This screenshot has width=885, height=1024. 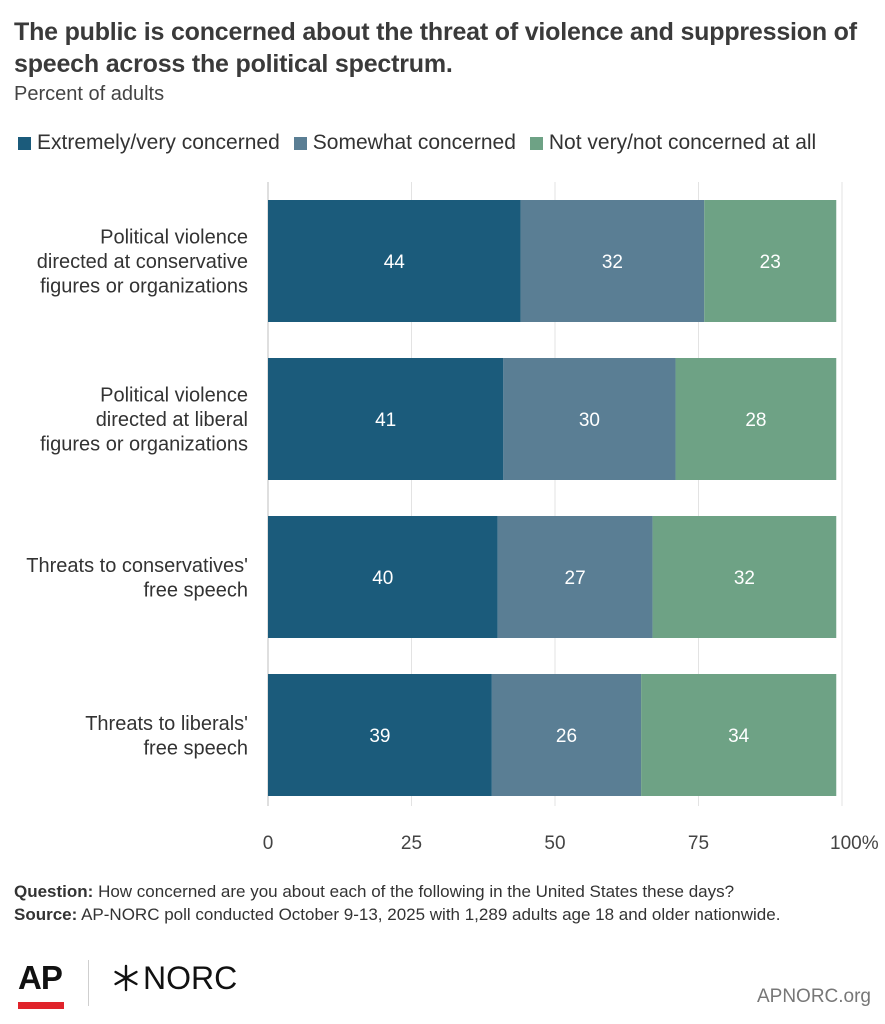 I want to click on category-label-4-line-1: Threats to liberals', so click(x=166, y=724).